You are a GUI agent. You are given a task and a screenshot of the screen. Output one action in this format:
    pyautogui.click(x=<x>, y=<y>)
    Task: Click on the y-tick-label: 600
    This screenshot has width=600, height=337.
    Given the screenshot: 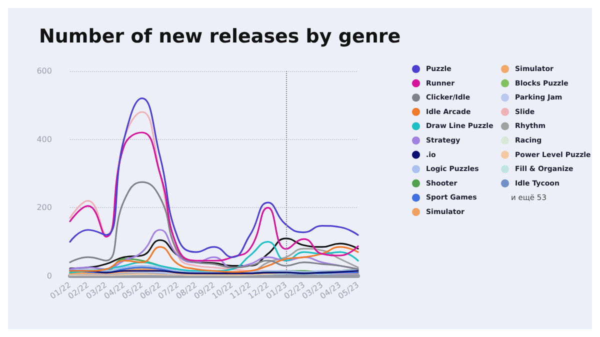 What is the action you would take?
    pyautogui.click(x=44, y=71)
    